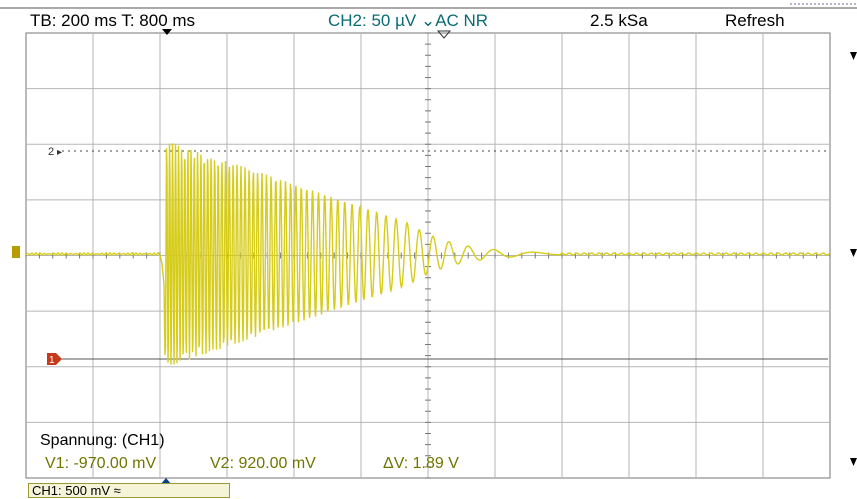  I want to click on right-arrow-bottom-icon, so click(853, 462).